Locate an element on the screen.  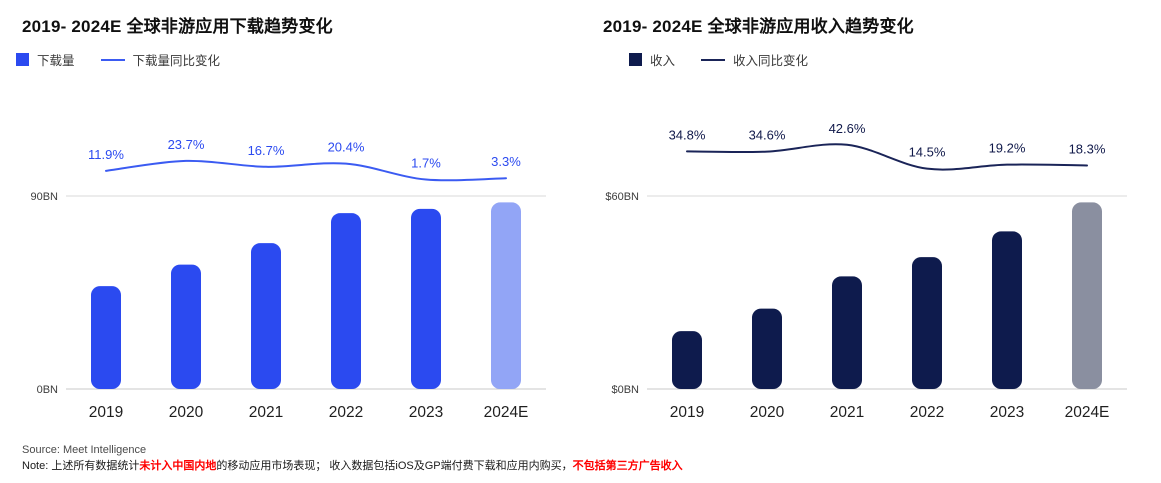
downloads-legend-item-line: 下载量同比变化 is located at coordinates (160, 59).